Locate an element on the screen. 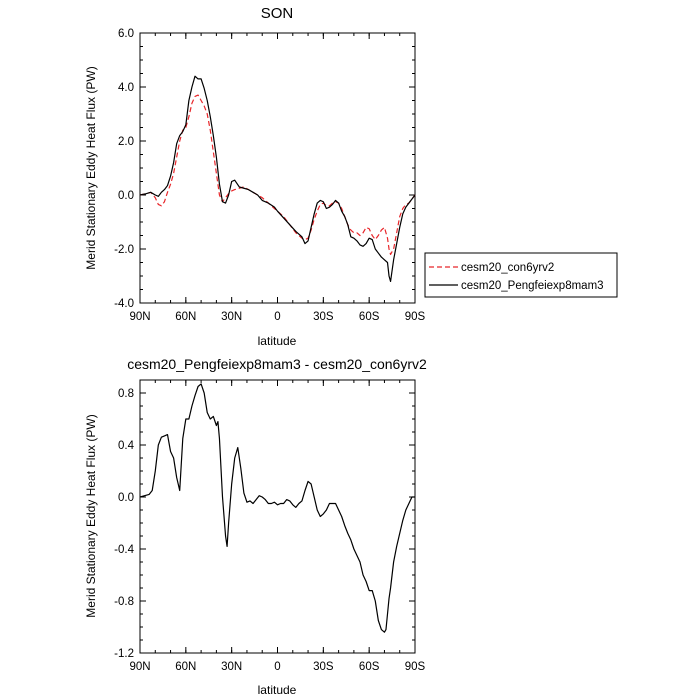 The height and width of the screenshot is (700, 700). y-tick-label: 6.0 is located at coordinates (126, 34).